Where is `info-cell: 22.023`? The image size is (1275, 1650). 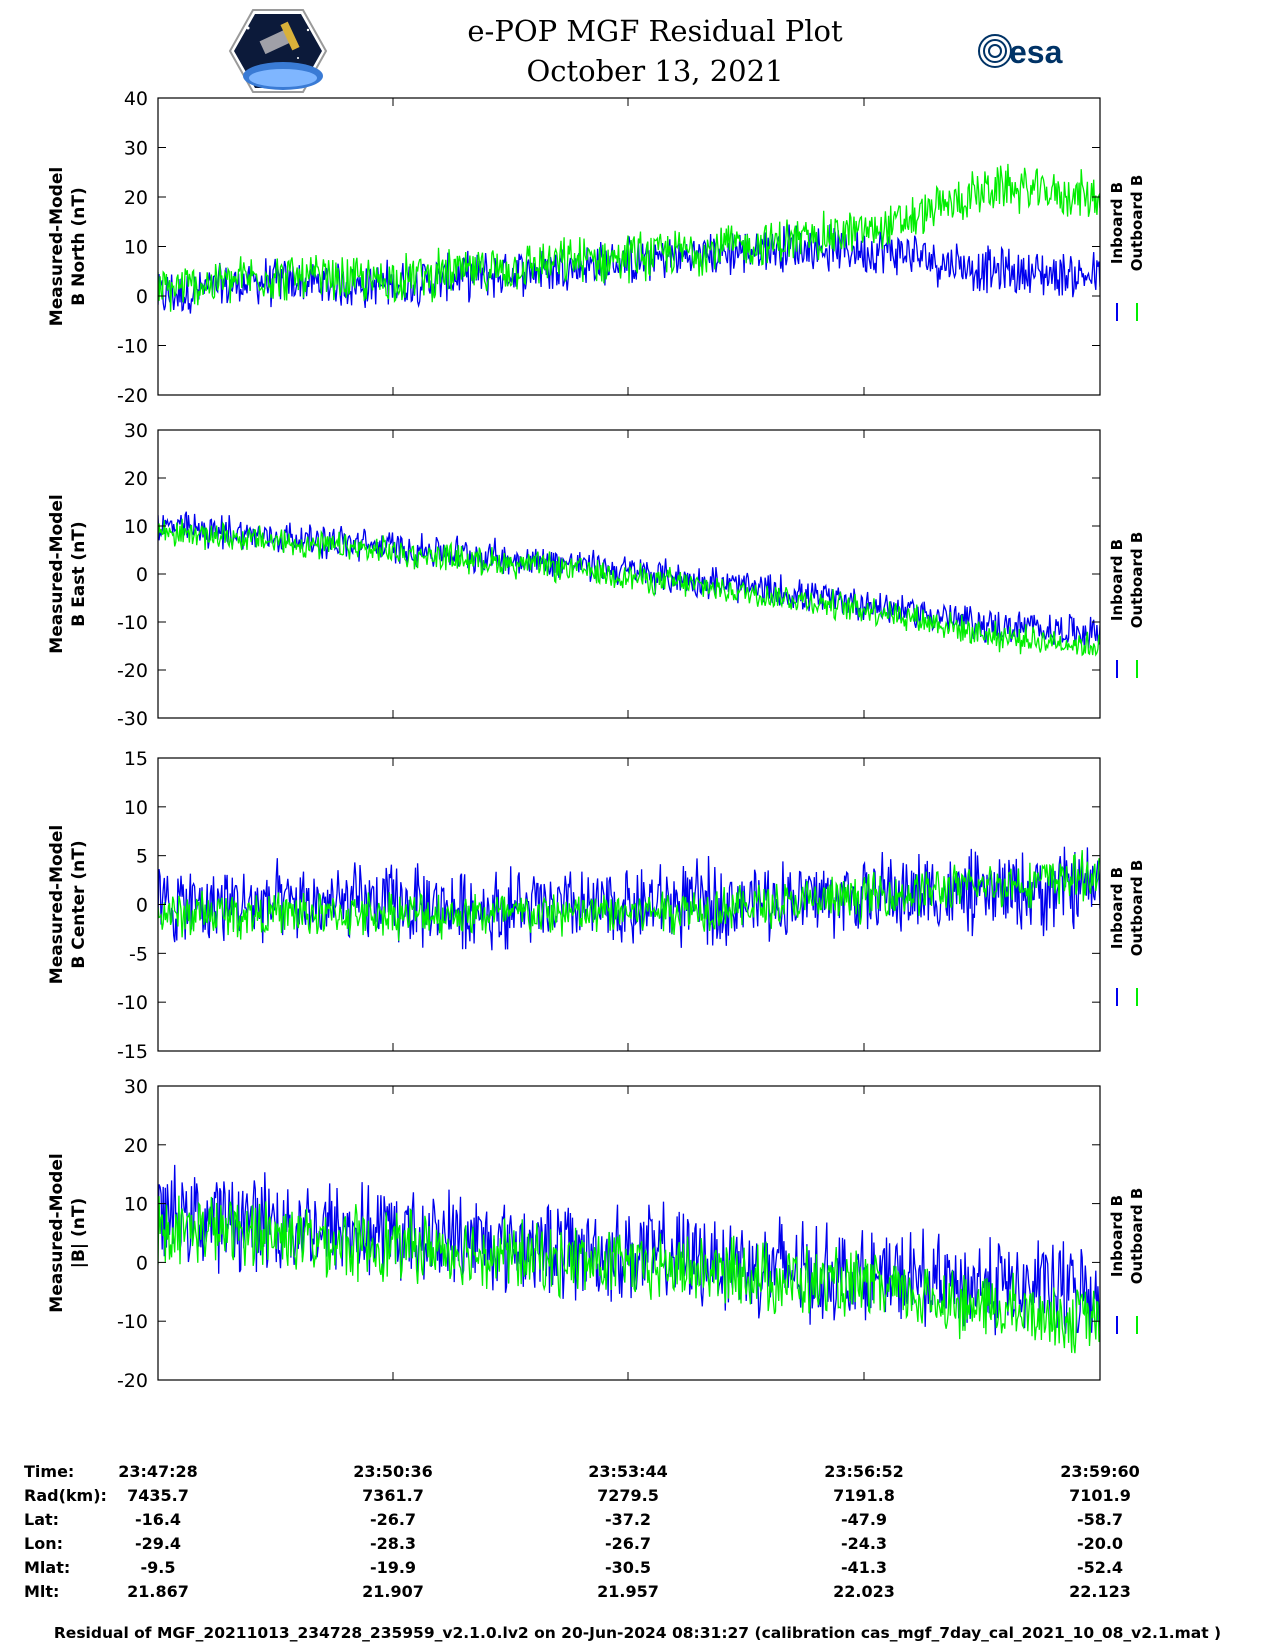 info-cell: 22.023 is located at coordinates (864, 1591).